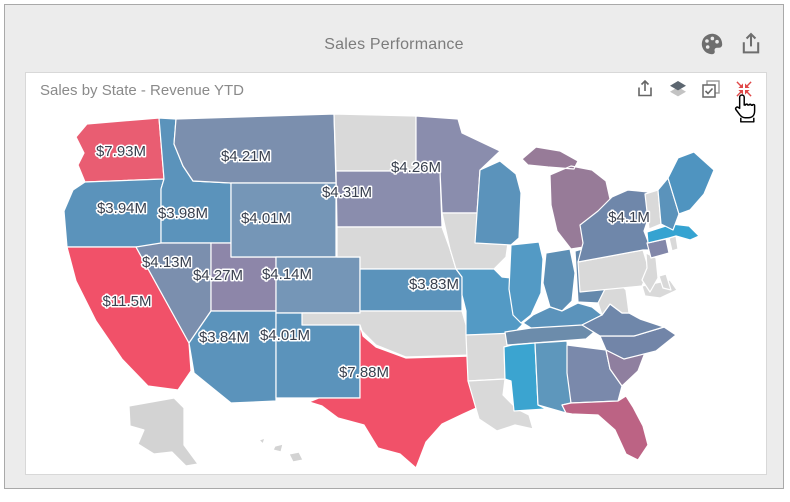 This screenshot has width=790, height=502. I want to click on state-MA, so click(673, 233).